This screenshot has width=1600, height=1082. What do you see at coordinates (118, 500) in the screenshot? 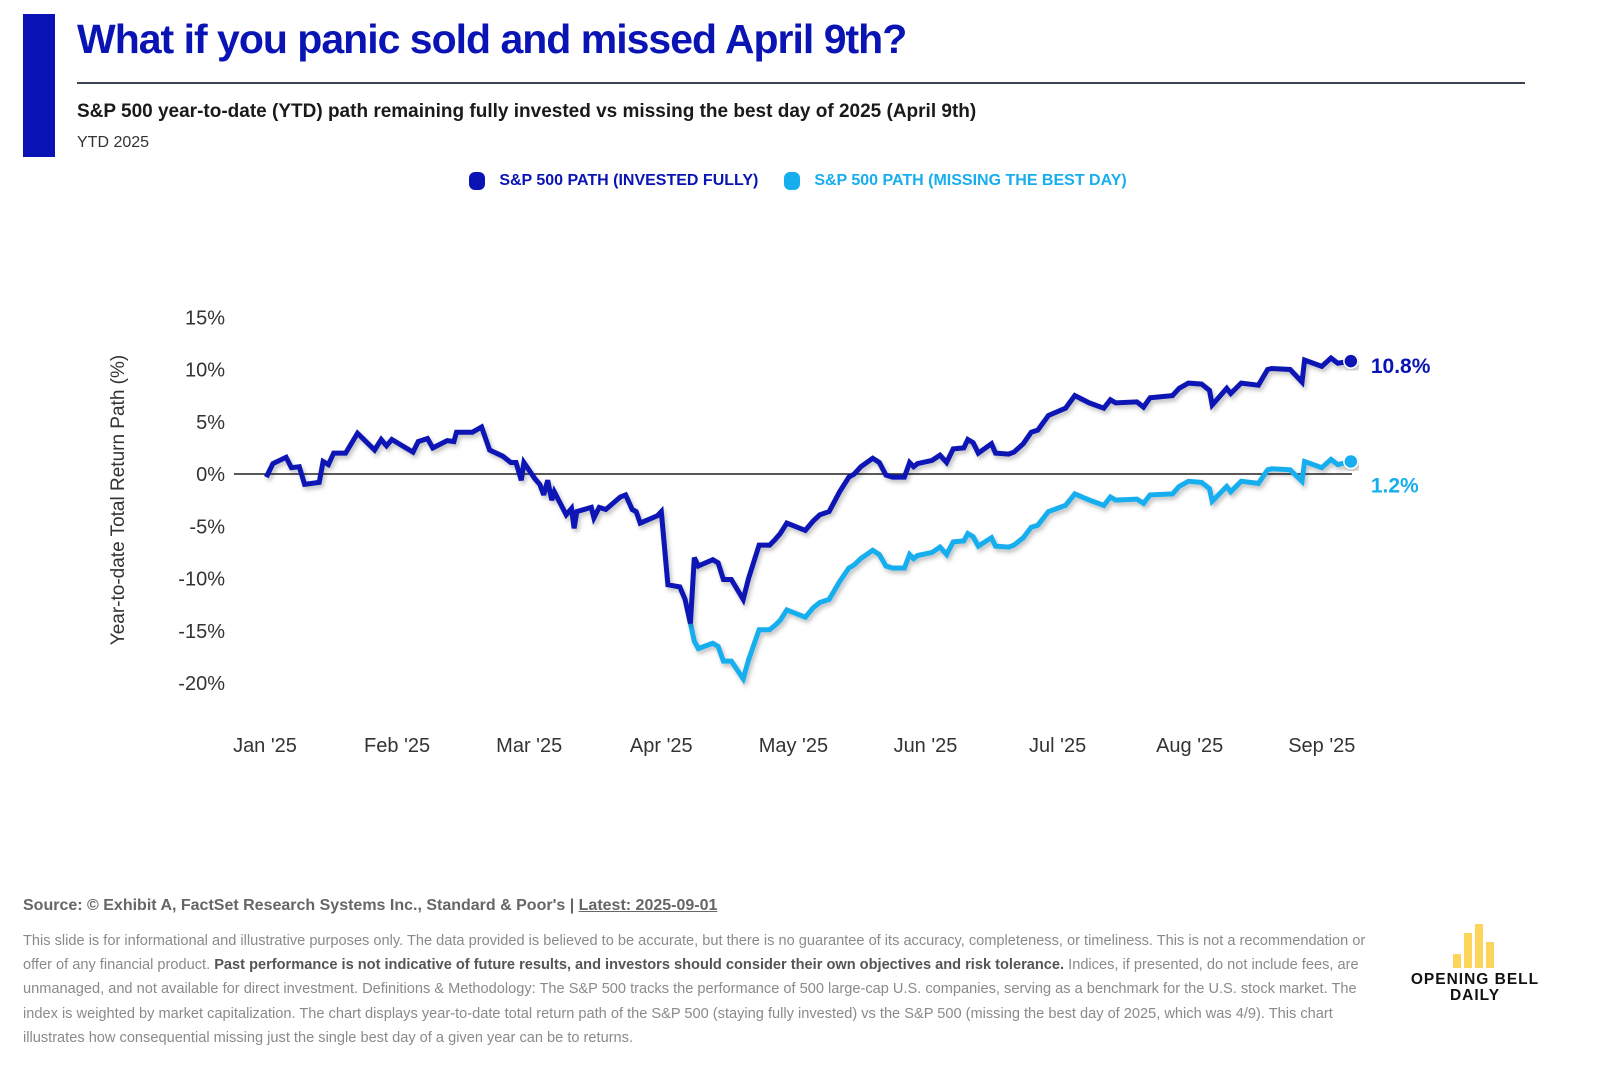
I see `y-axis-label: Year-to-date Total Return Path (%)` at bounding box center [118, 500].